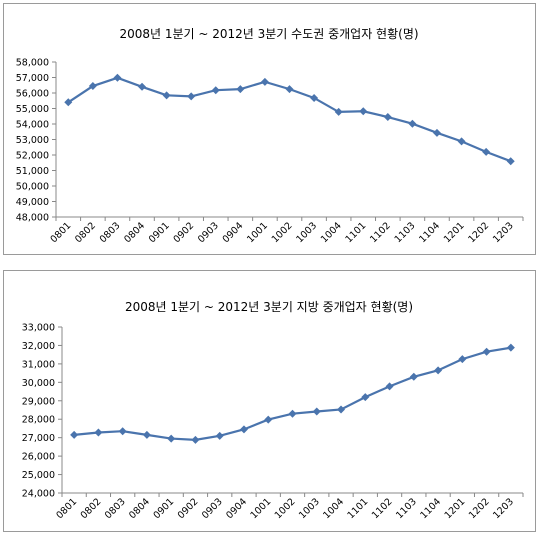 Image resolution: width=540 pixels, height=535 pixels. I want to click on y-tick-label: 28,000, so click(38, 420).